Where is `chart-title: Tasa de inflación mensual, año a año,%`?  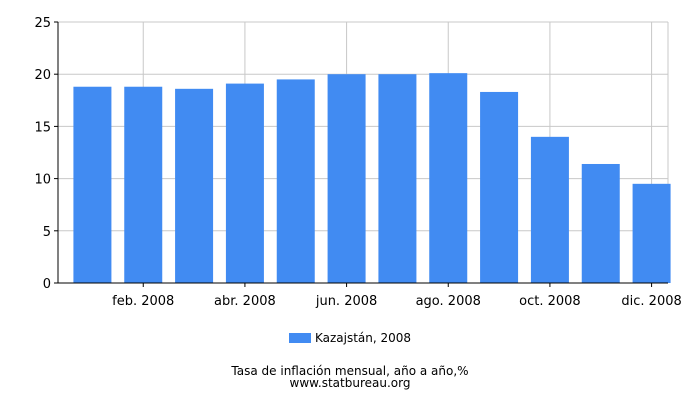
chart-title: Tasa de inflación mensual, año a año,% is located at coordinates (350, 371).